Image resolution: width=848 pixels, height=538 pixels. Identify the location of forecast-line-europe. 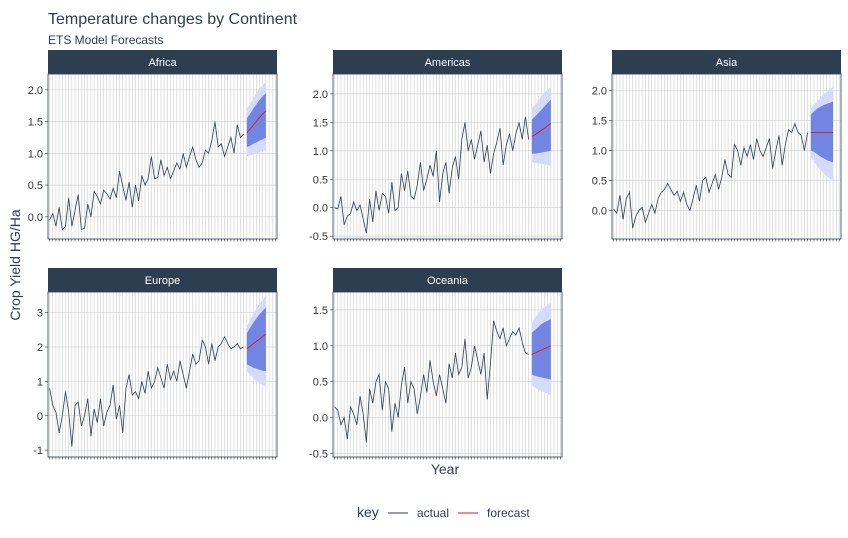
(256, 341).